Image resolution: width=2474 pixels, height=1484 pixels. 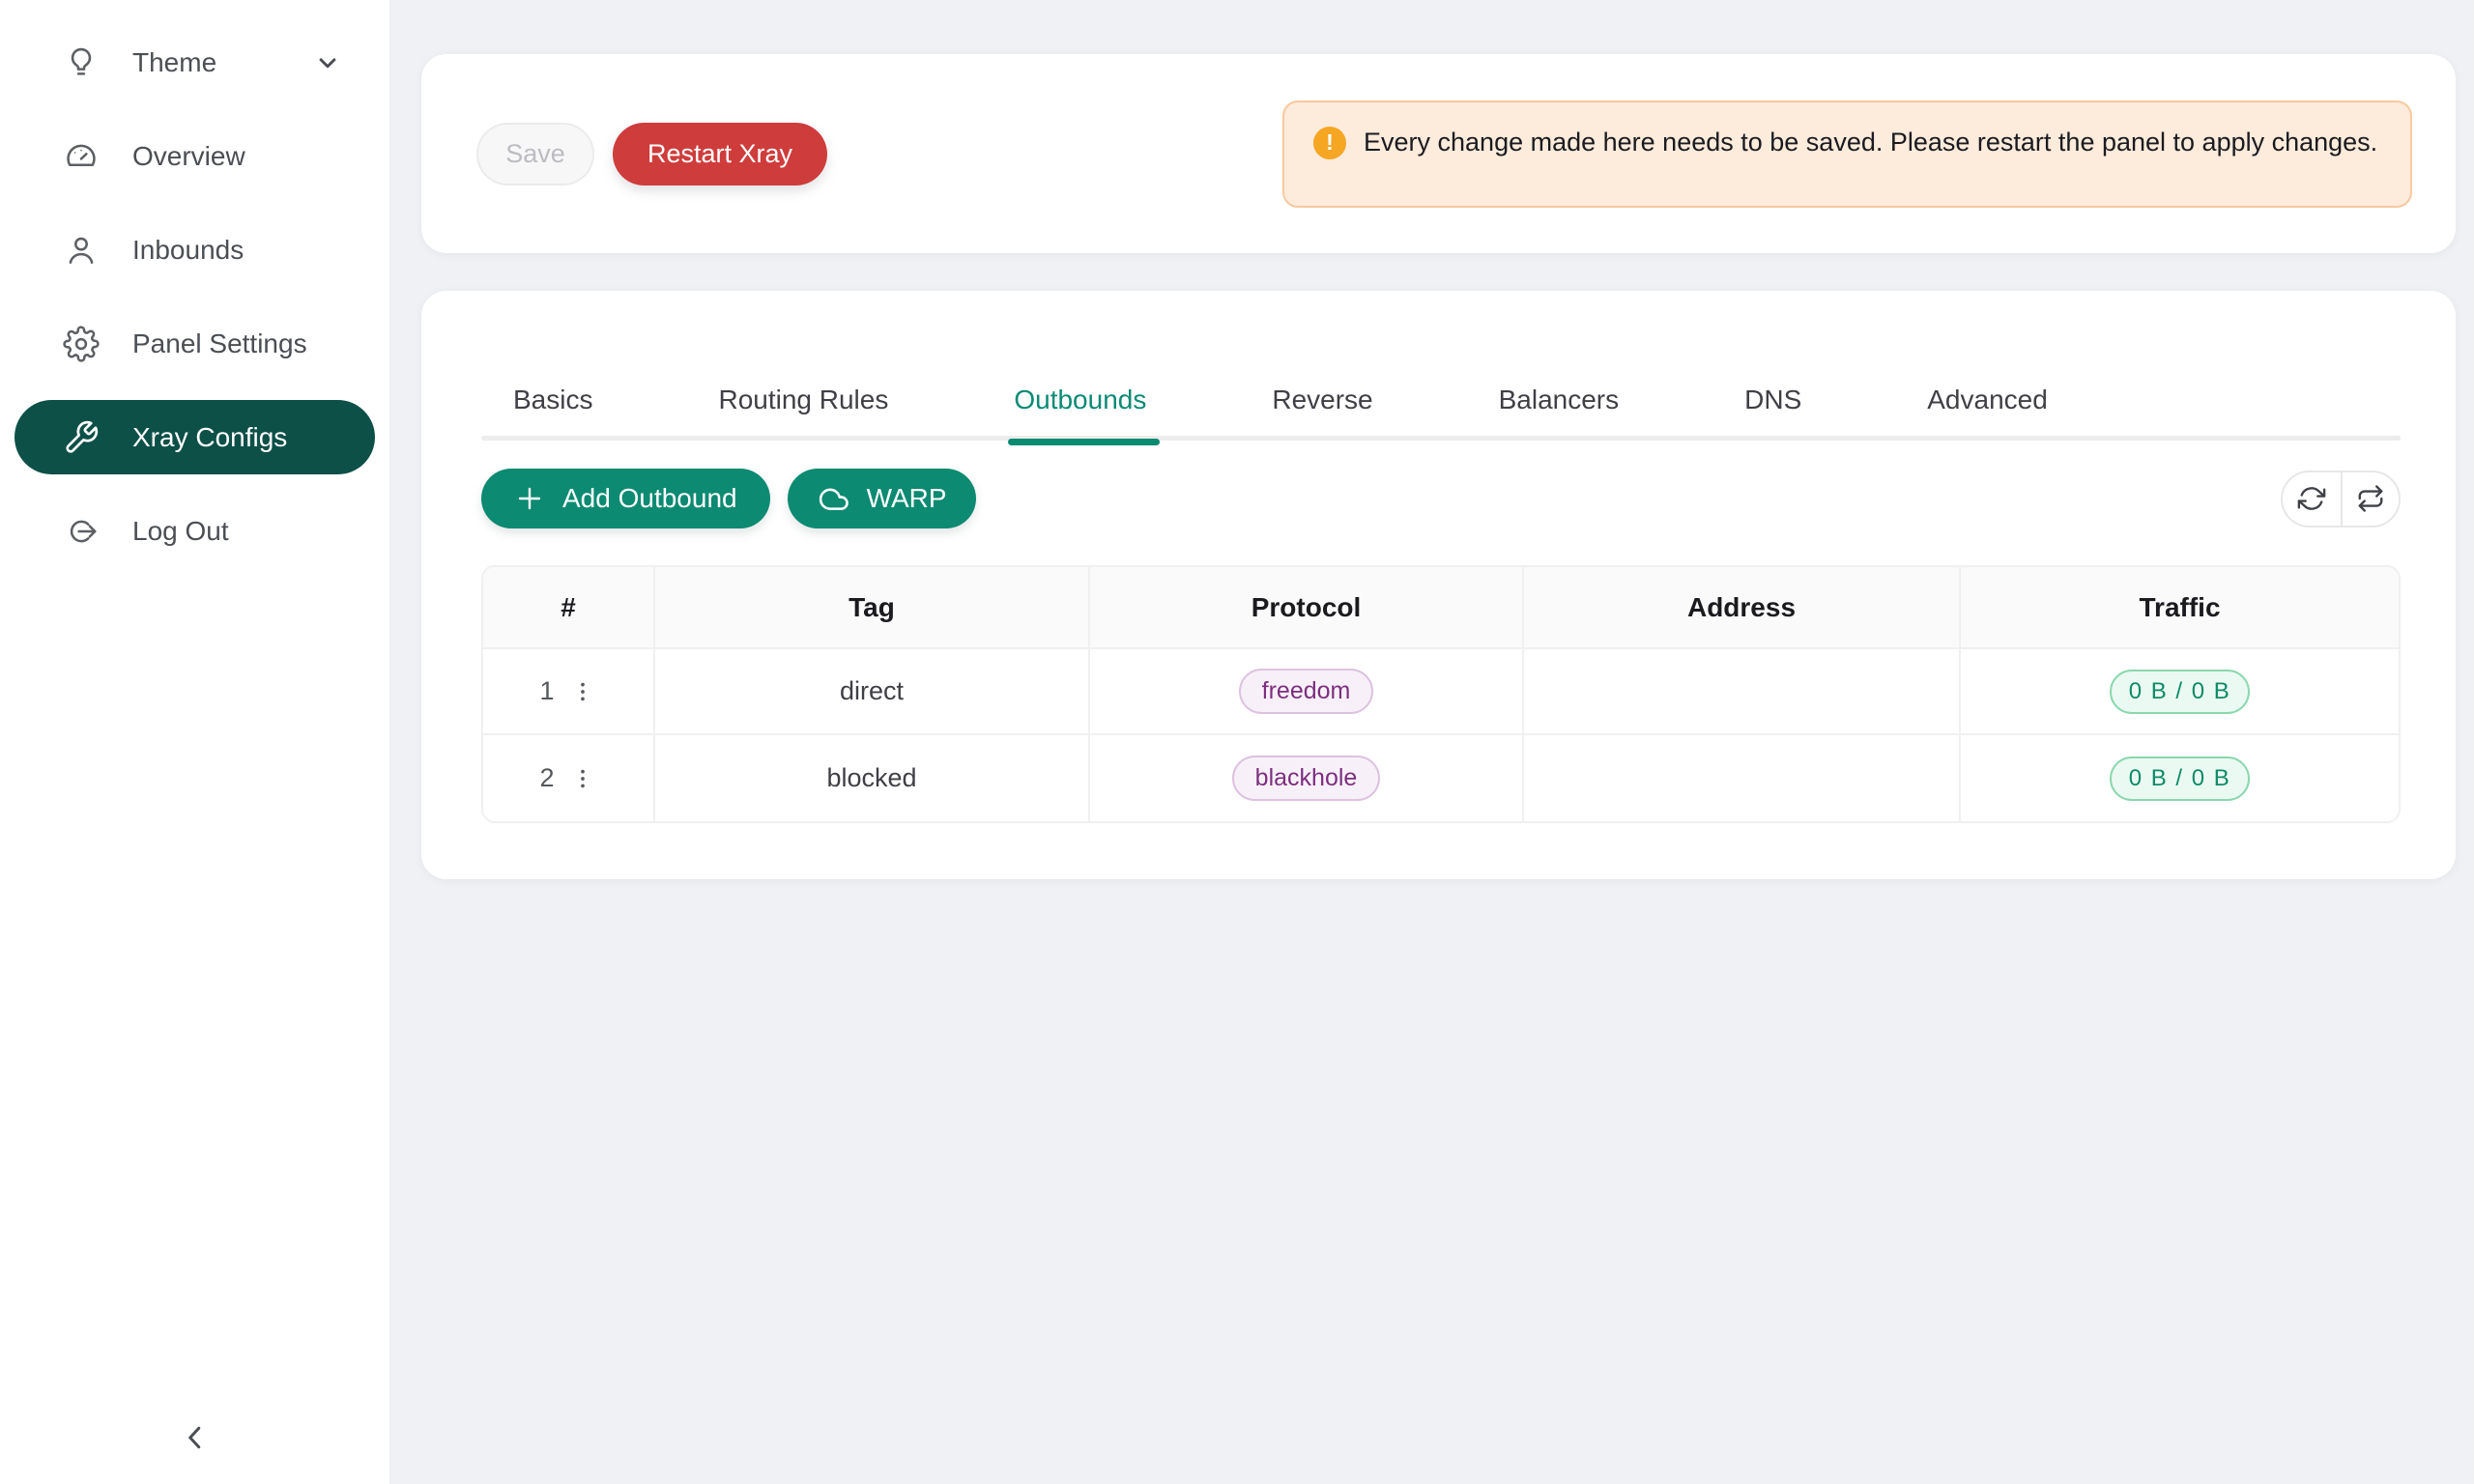 What do you see at coordinates (803, 400) in the screenshot?
I see `tab-routing-rules: Routing Rules` at bounding box center [803, 400].